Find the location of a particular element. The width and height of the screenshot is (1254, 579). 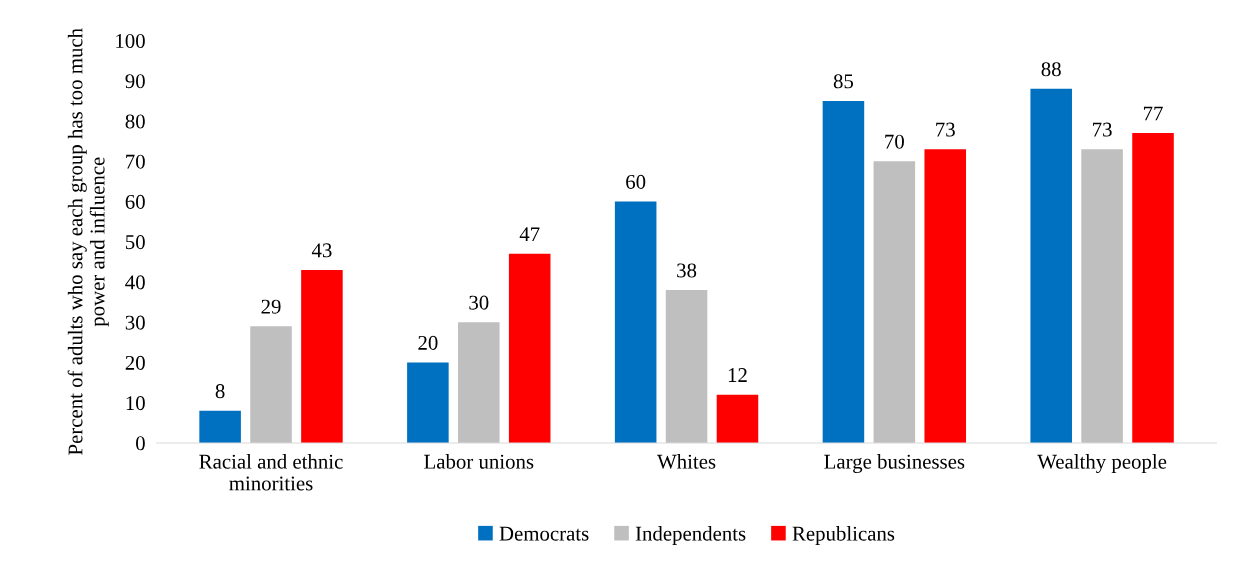

y-tick-label: 80 is located at coordinates (135, 121).